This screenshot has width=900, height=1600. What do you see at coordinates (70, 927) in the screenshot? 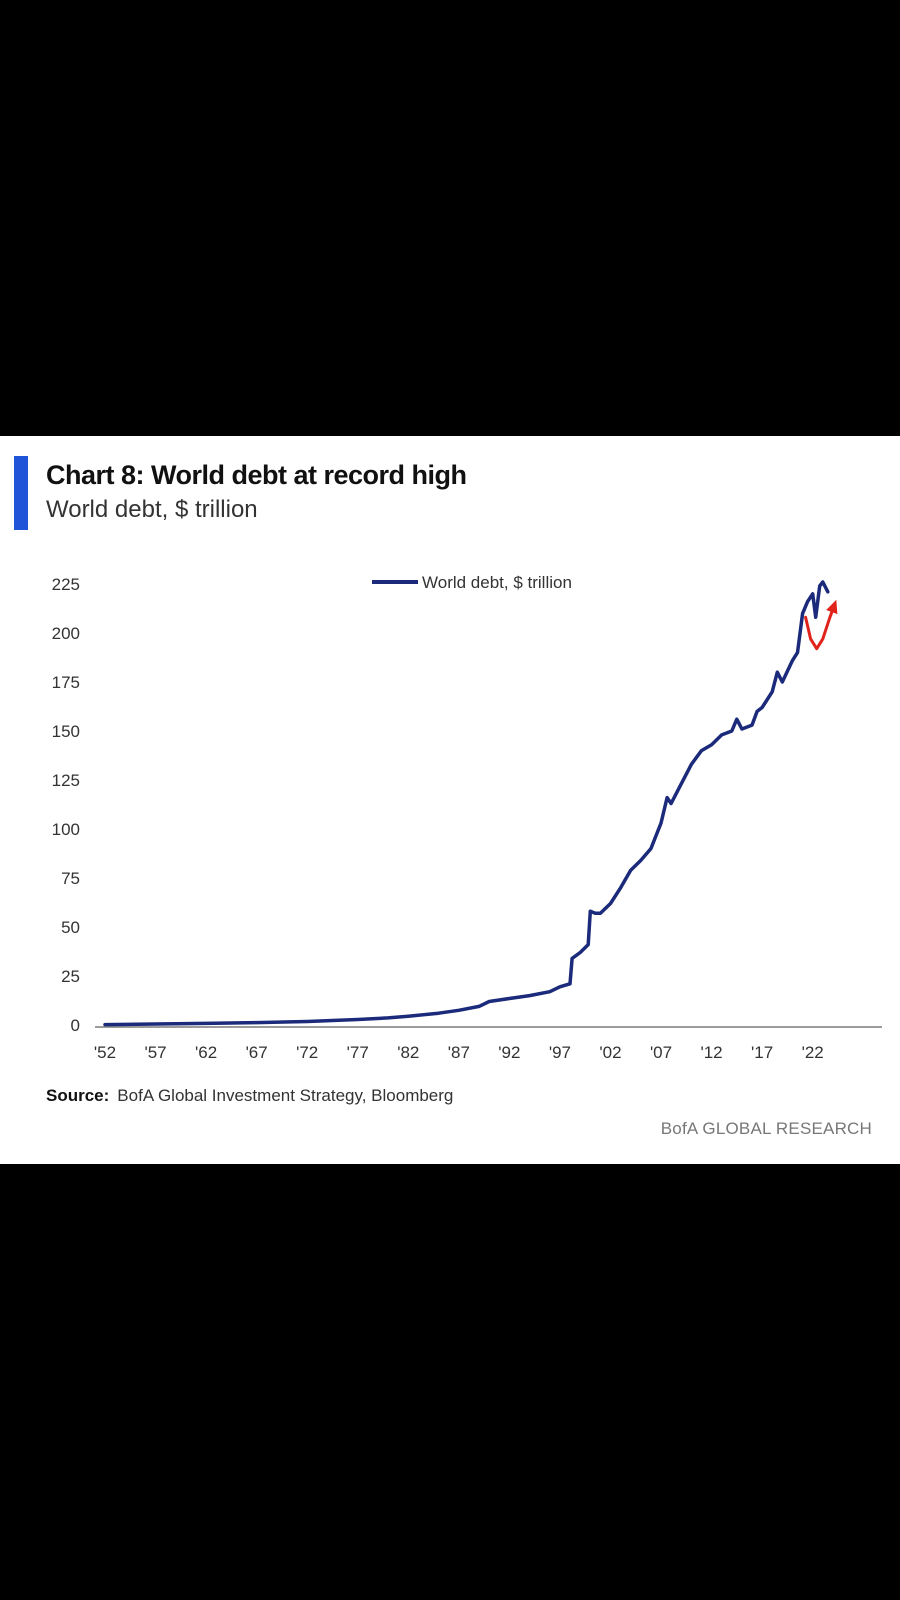
I see `y-tick-label: 50` at bounding box center [70, 927].